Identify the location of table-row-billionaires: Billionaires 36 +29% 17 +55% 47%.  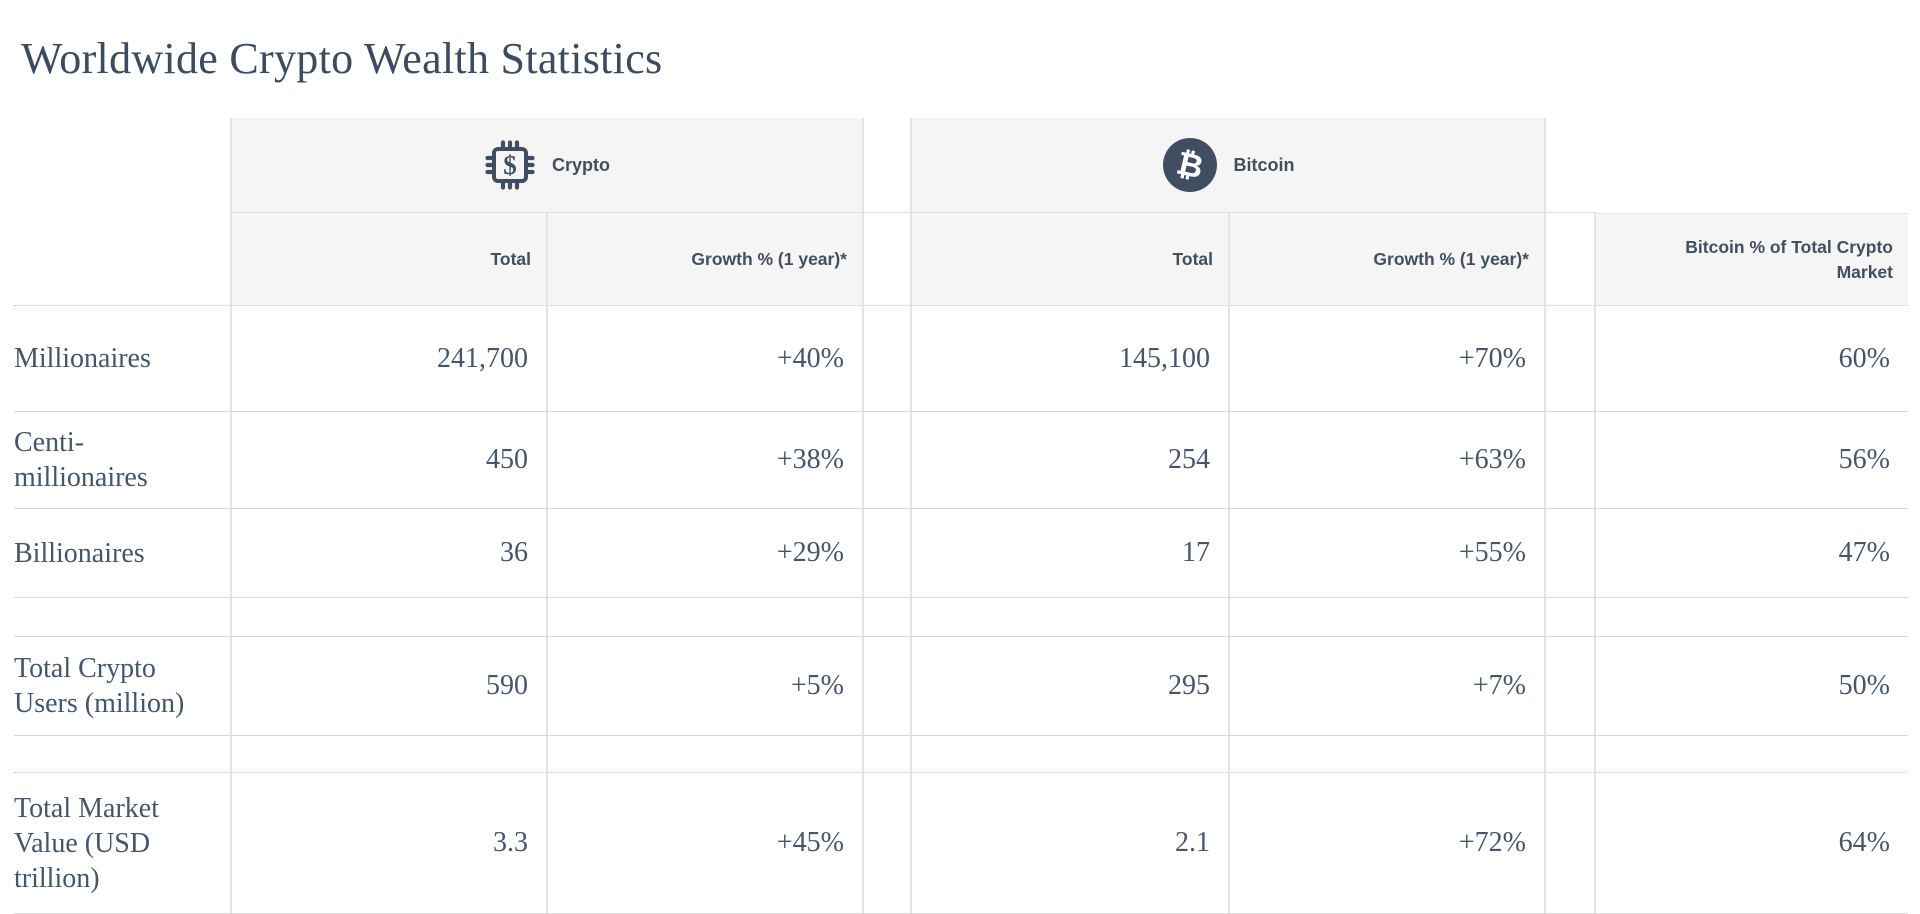
(961, 553).